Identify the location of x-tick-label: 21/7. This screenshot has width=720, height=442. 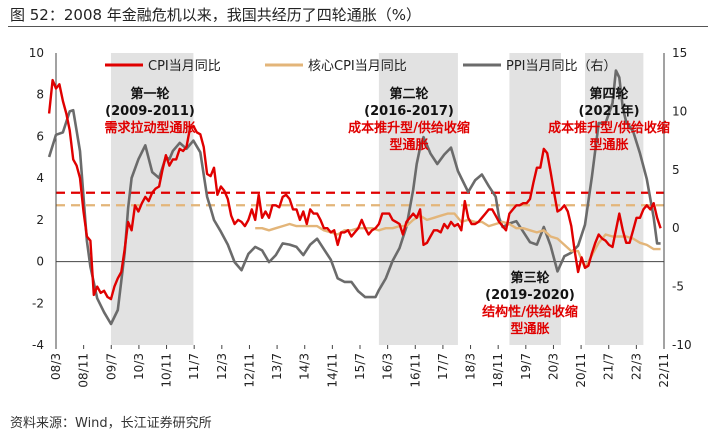
(609, 366).